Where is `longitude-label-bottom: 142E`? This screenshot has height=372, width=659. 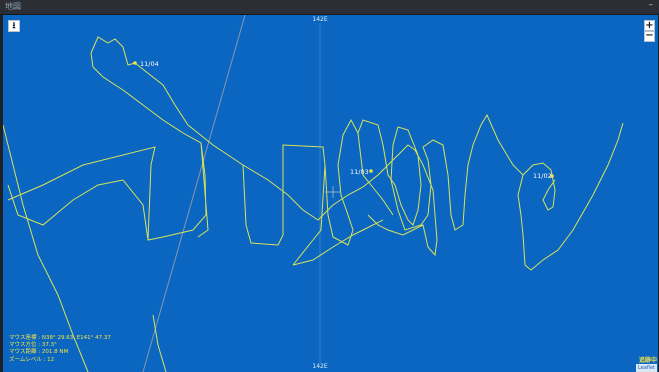
longitude-label-bottom: 142E is located at coordinates (320, 366).